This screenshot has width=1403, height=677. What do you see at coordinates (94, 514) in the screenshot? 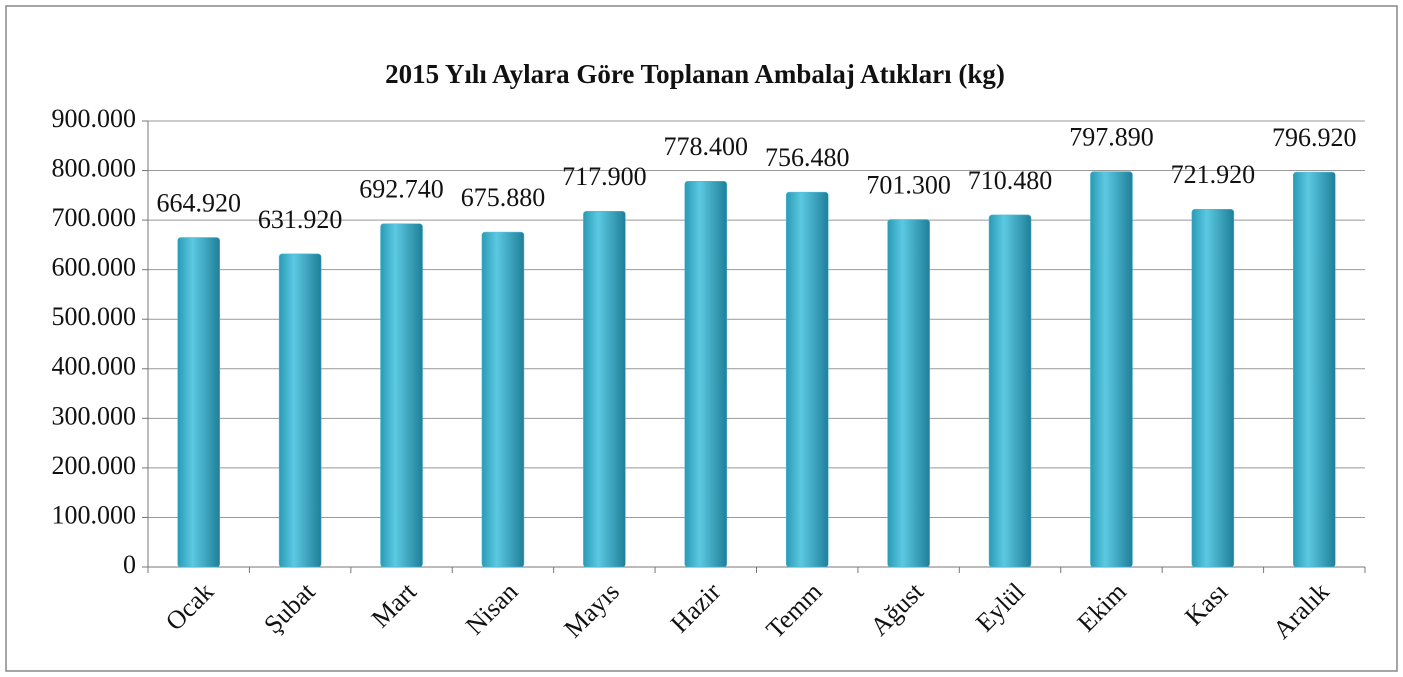
I see `y-tick-label: 100.000` at bounding box center [94, 514].